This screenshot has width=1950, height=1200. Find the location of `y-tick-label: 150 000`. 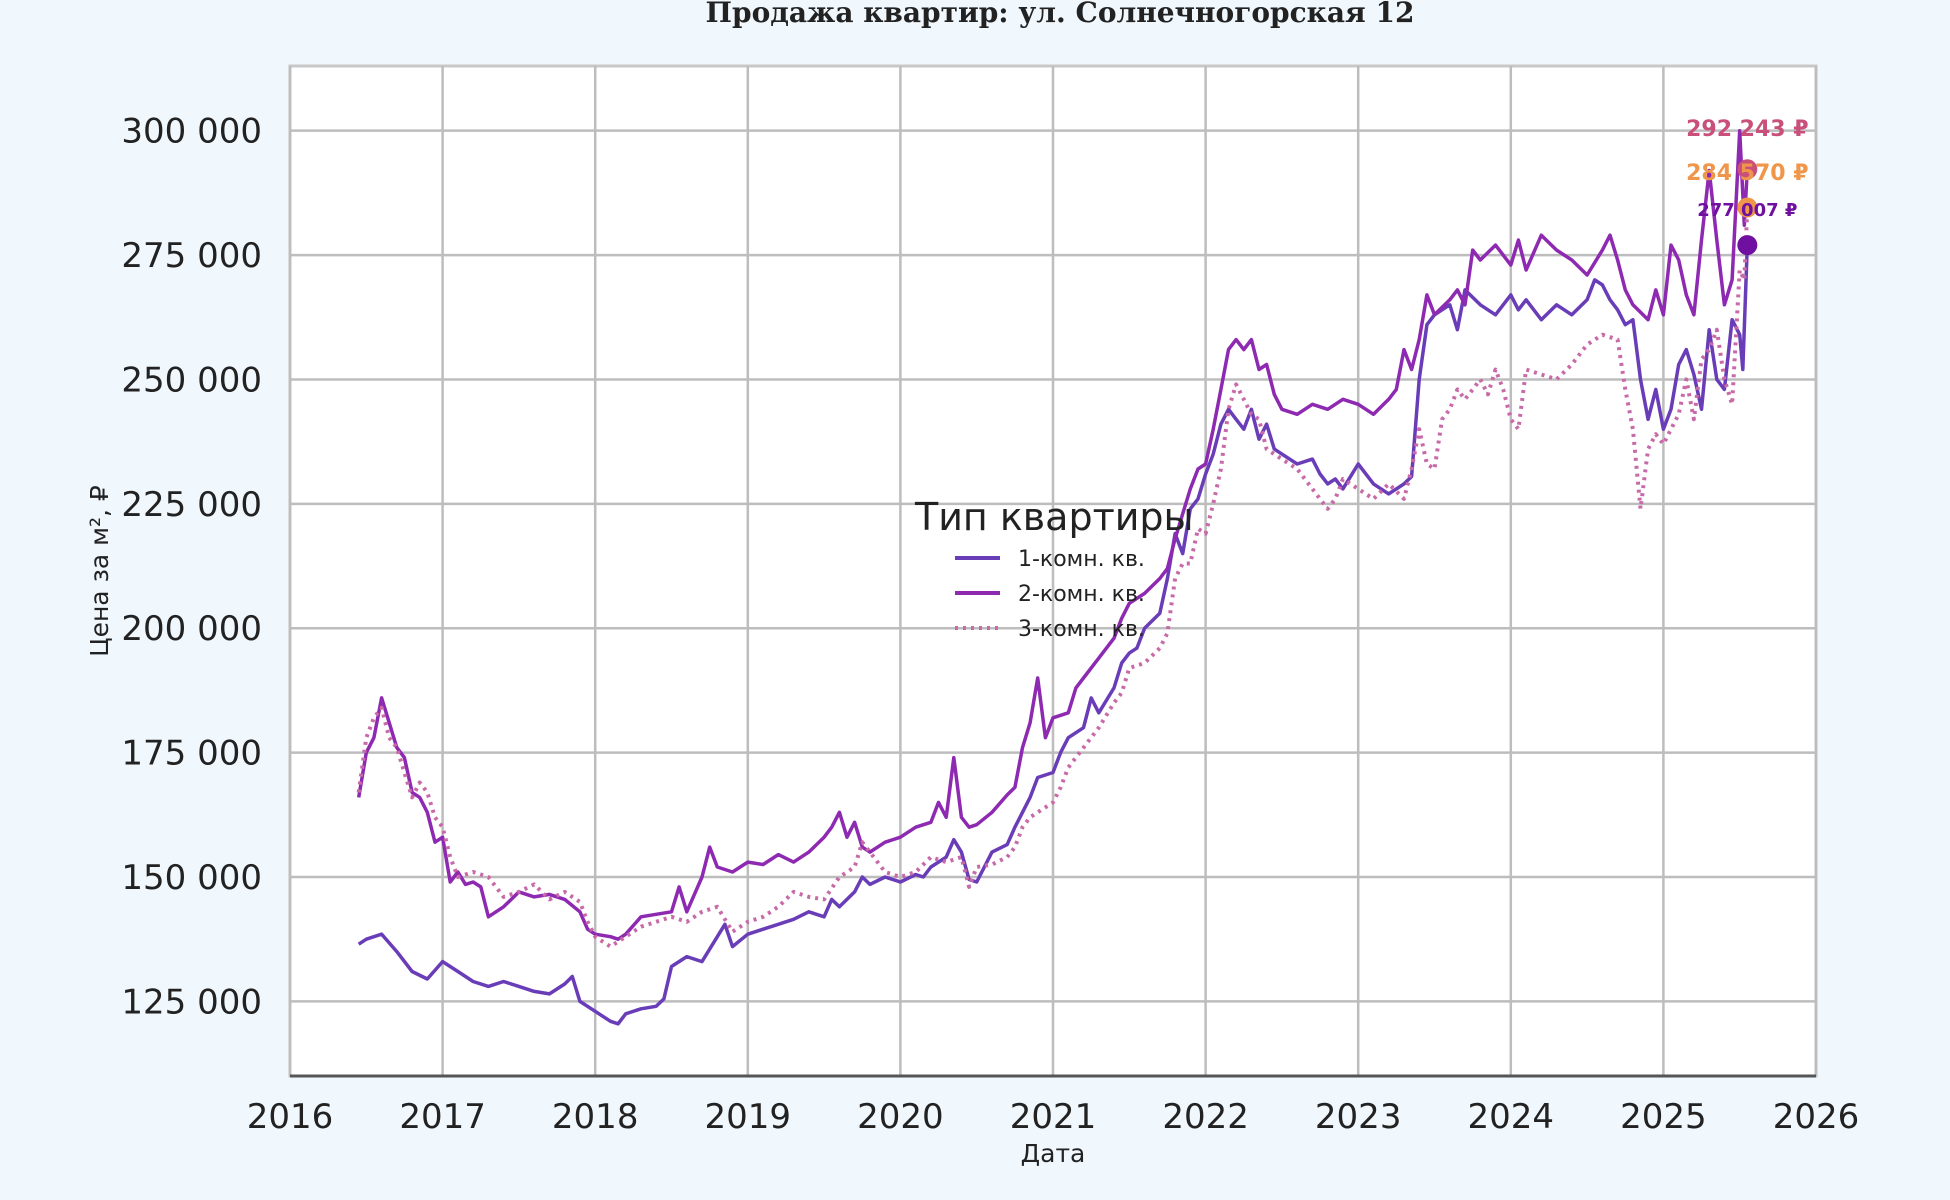

y-tick-label: 150 000 is located at coordinates (191, 878).